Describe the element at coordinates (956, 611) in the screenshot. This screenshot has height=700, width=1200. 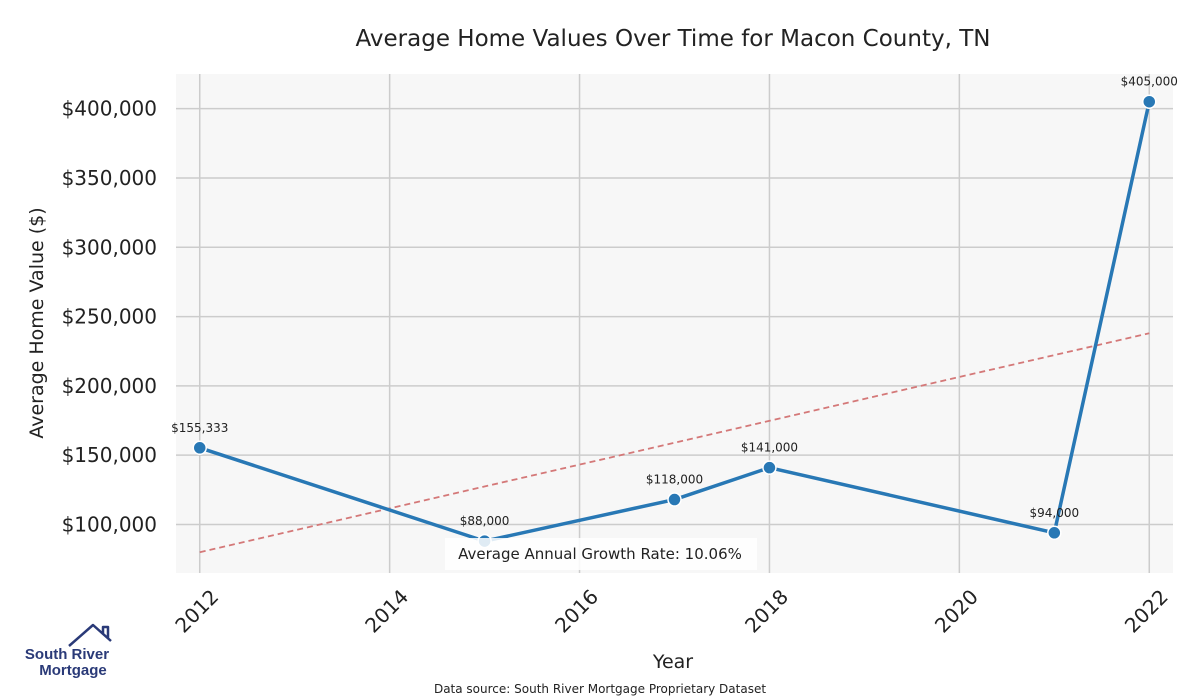
I see `x-tick-label: 2020` at that location.